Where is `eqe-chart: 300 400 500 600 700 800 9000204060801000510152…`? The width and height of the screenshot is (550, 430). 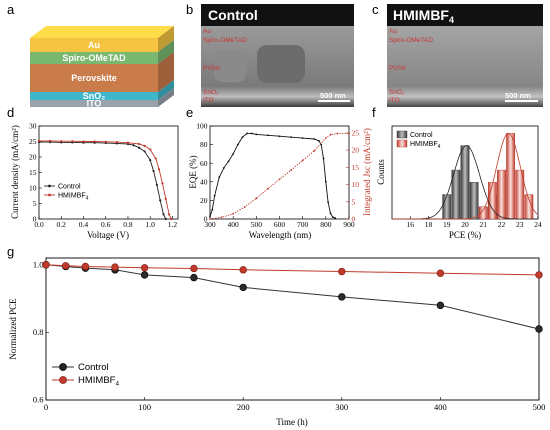
eqe-chart: 300 400 500 600 700 800 9000204060801000510152… is located at coordinates (280, 181).